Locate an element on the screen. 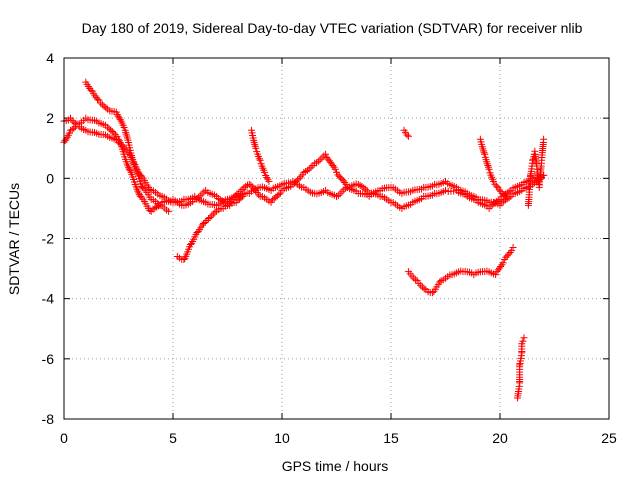 Image resolution: width=640 pixels, height=480 pixels. x-axis-label: GPS time / hours is located at coordinates (335, 466).